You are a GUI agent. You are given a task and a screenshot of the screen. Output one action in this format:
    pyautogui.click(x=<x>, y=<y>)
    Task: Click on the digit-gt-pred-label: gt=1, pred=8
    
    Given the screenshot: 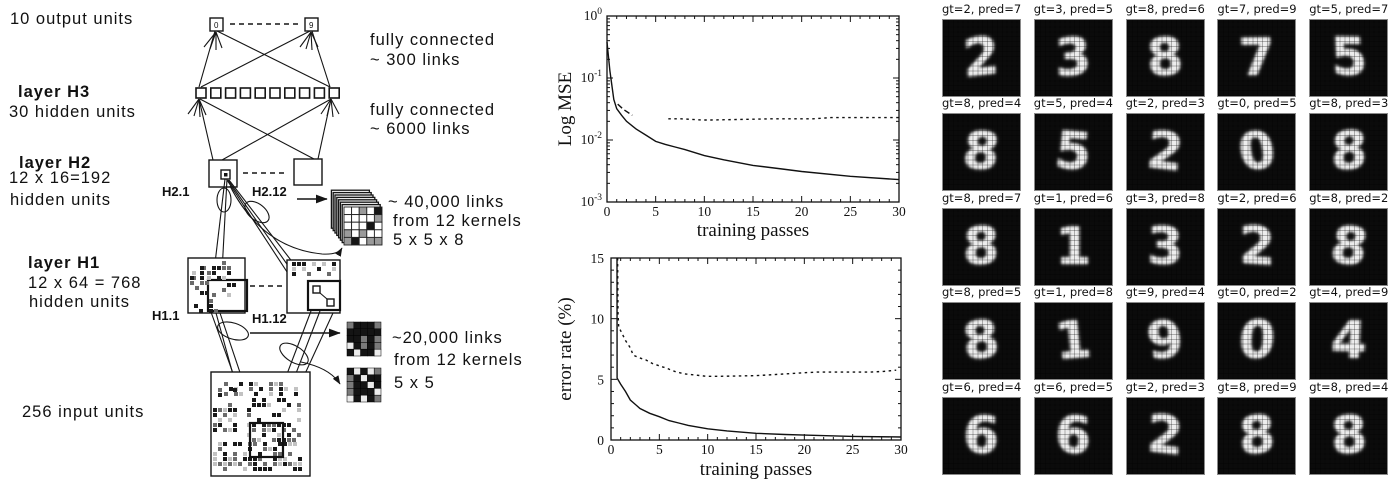 What is the action you would take?
    pyautogui.click(x=1073, y=292)
    